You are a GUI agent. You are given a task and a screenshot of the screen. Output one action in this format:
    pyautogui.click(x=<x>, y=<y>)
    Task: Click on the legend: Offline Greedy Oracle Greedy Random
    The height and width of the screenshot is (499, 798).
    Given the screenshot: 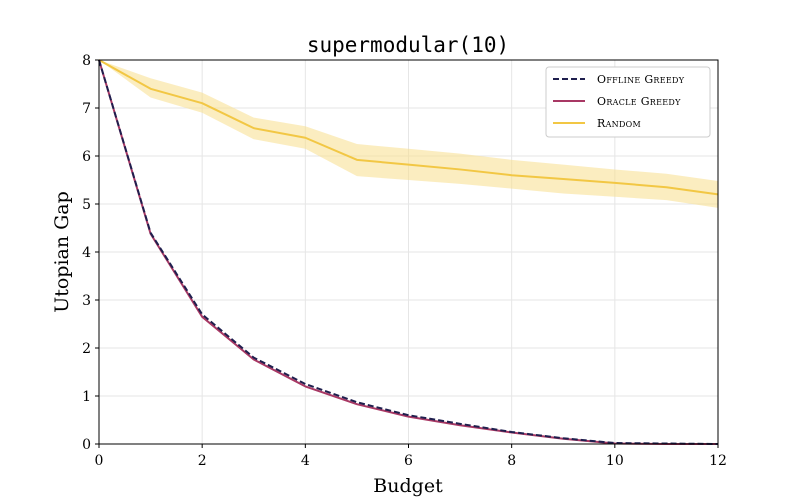 What is the action you would take?
    pyautogui.click(x=628, y=102)
    